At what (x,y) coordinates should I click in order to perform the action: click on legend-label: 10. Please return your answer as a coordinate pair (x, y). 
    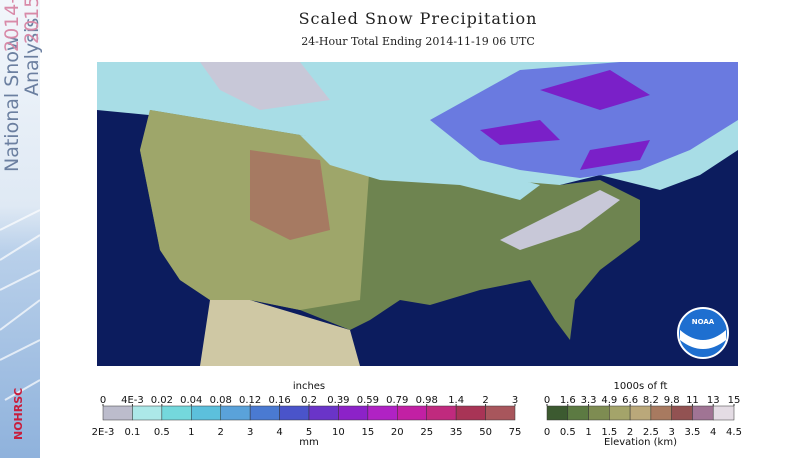
    Looking at the image, I should click on (338, 432).